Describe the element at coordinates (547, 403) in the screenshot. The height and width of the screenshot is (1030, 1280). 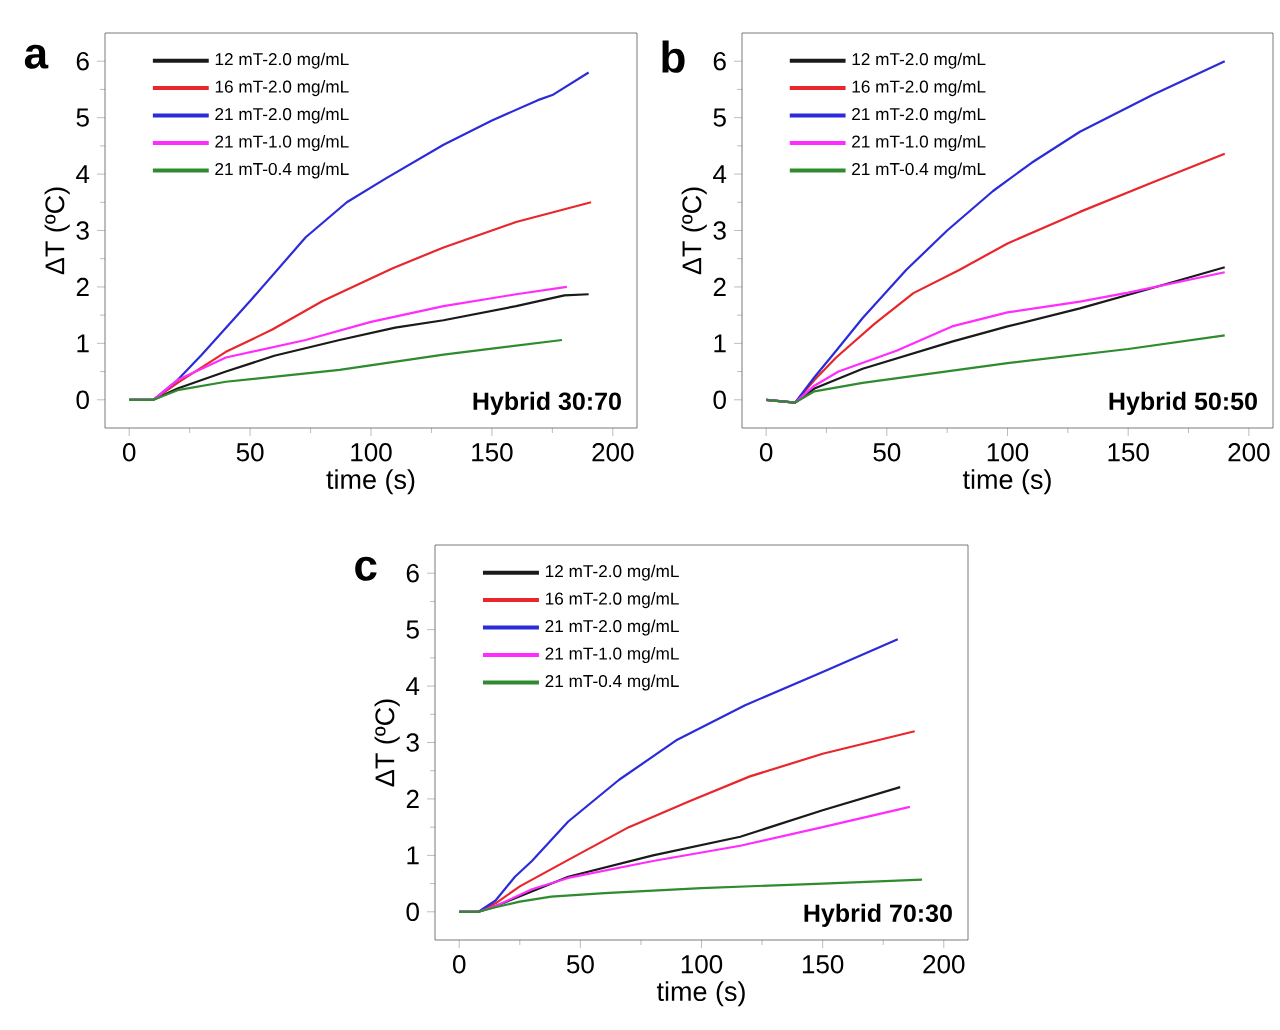
I see `annotation: Hybrid 30:70` at that location.